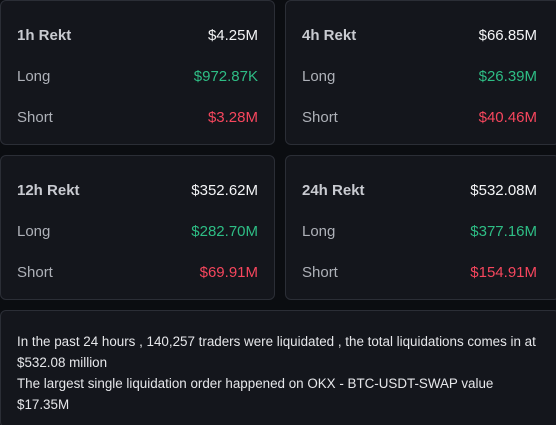 This screenshot has height=425, width=556. What do you see at coordinates (333, 190) in the screenshot?
I see `card-title: 24h Rekt` at bounding box center [333, 190].